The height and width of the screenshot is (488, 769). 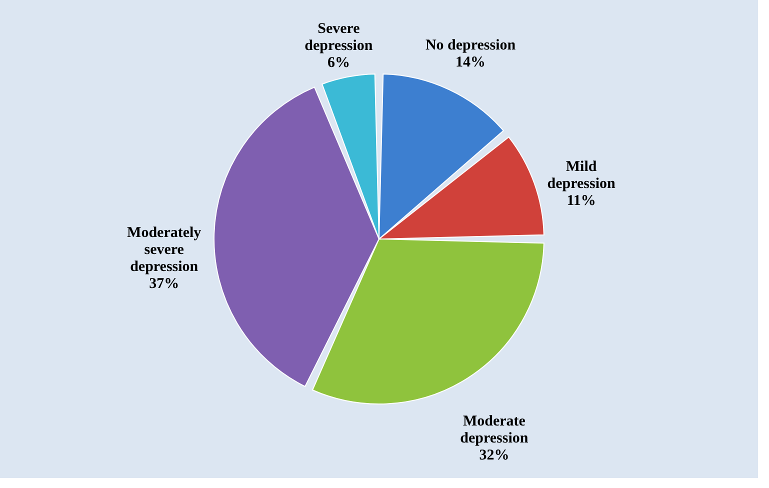 What do you see at coordinates (339, 37) in the screenshot?
I see `slice-label: Severe depression` at bounding box center [339, 37].